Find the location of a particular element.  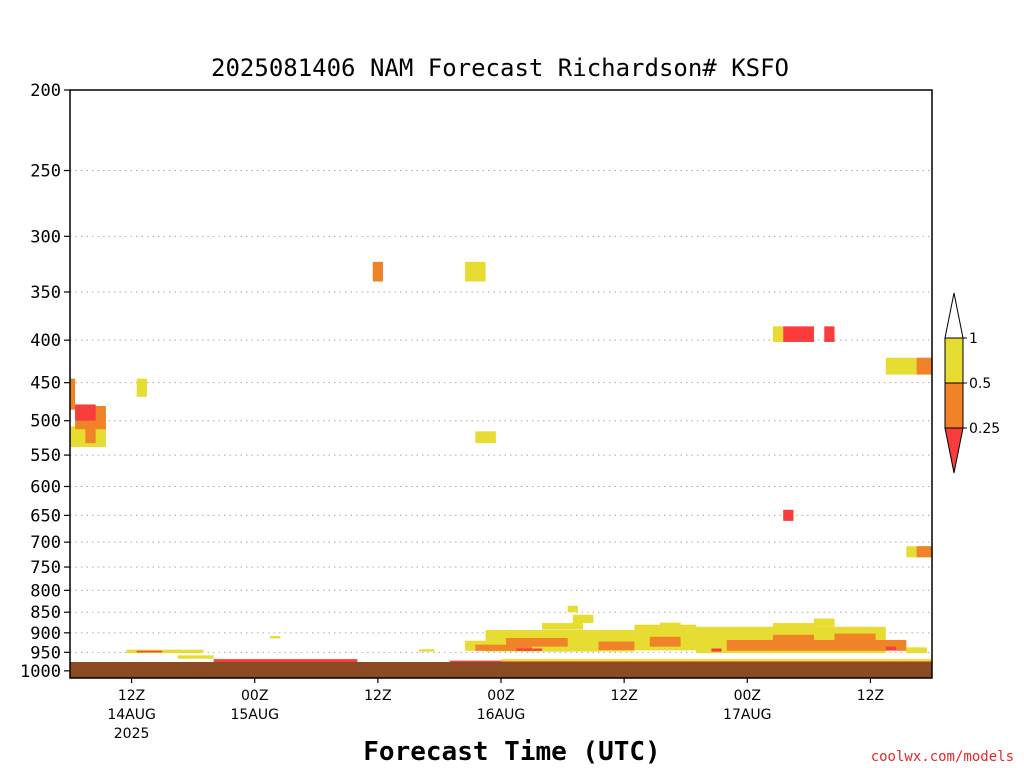

y-tick-label: 400 is located at coordinates (45, 341).